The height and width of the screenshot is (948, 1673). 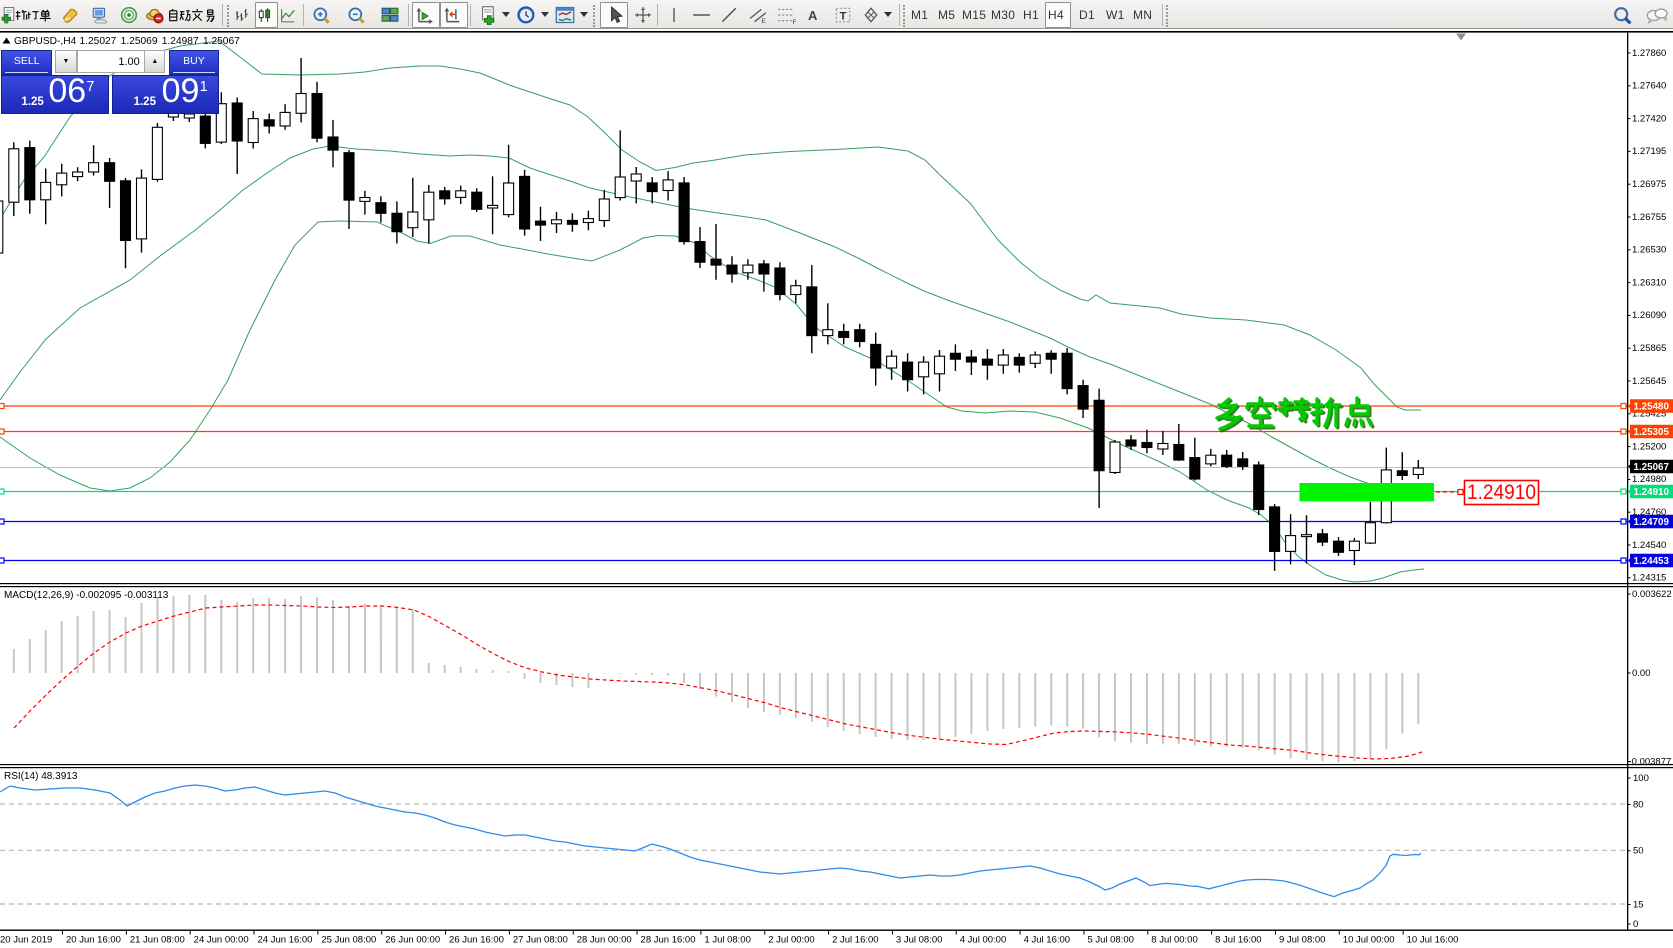 What do you see at coordinates (1649, 217) in the screenshot?
I see `svg-text: 1.26755` at bounding box center [1649, 217].